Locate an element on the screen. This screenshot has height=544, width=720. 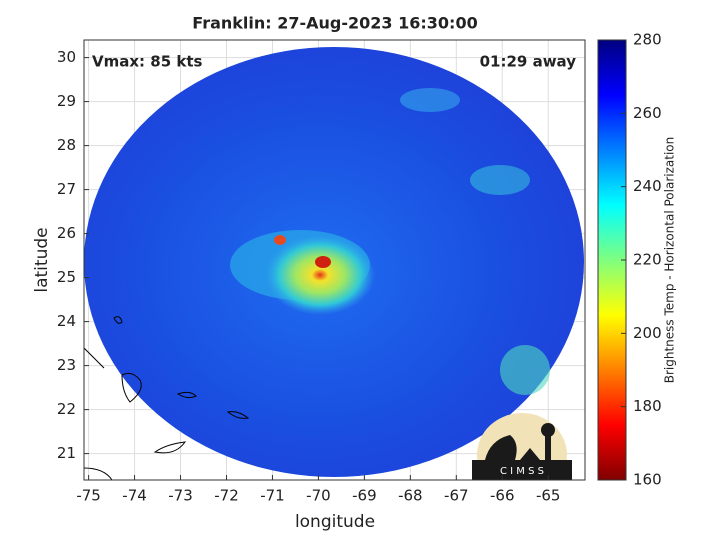
colorbar-tick-label: 280 is located at coordinates (647, 40).